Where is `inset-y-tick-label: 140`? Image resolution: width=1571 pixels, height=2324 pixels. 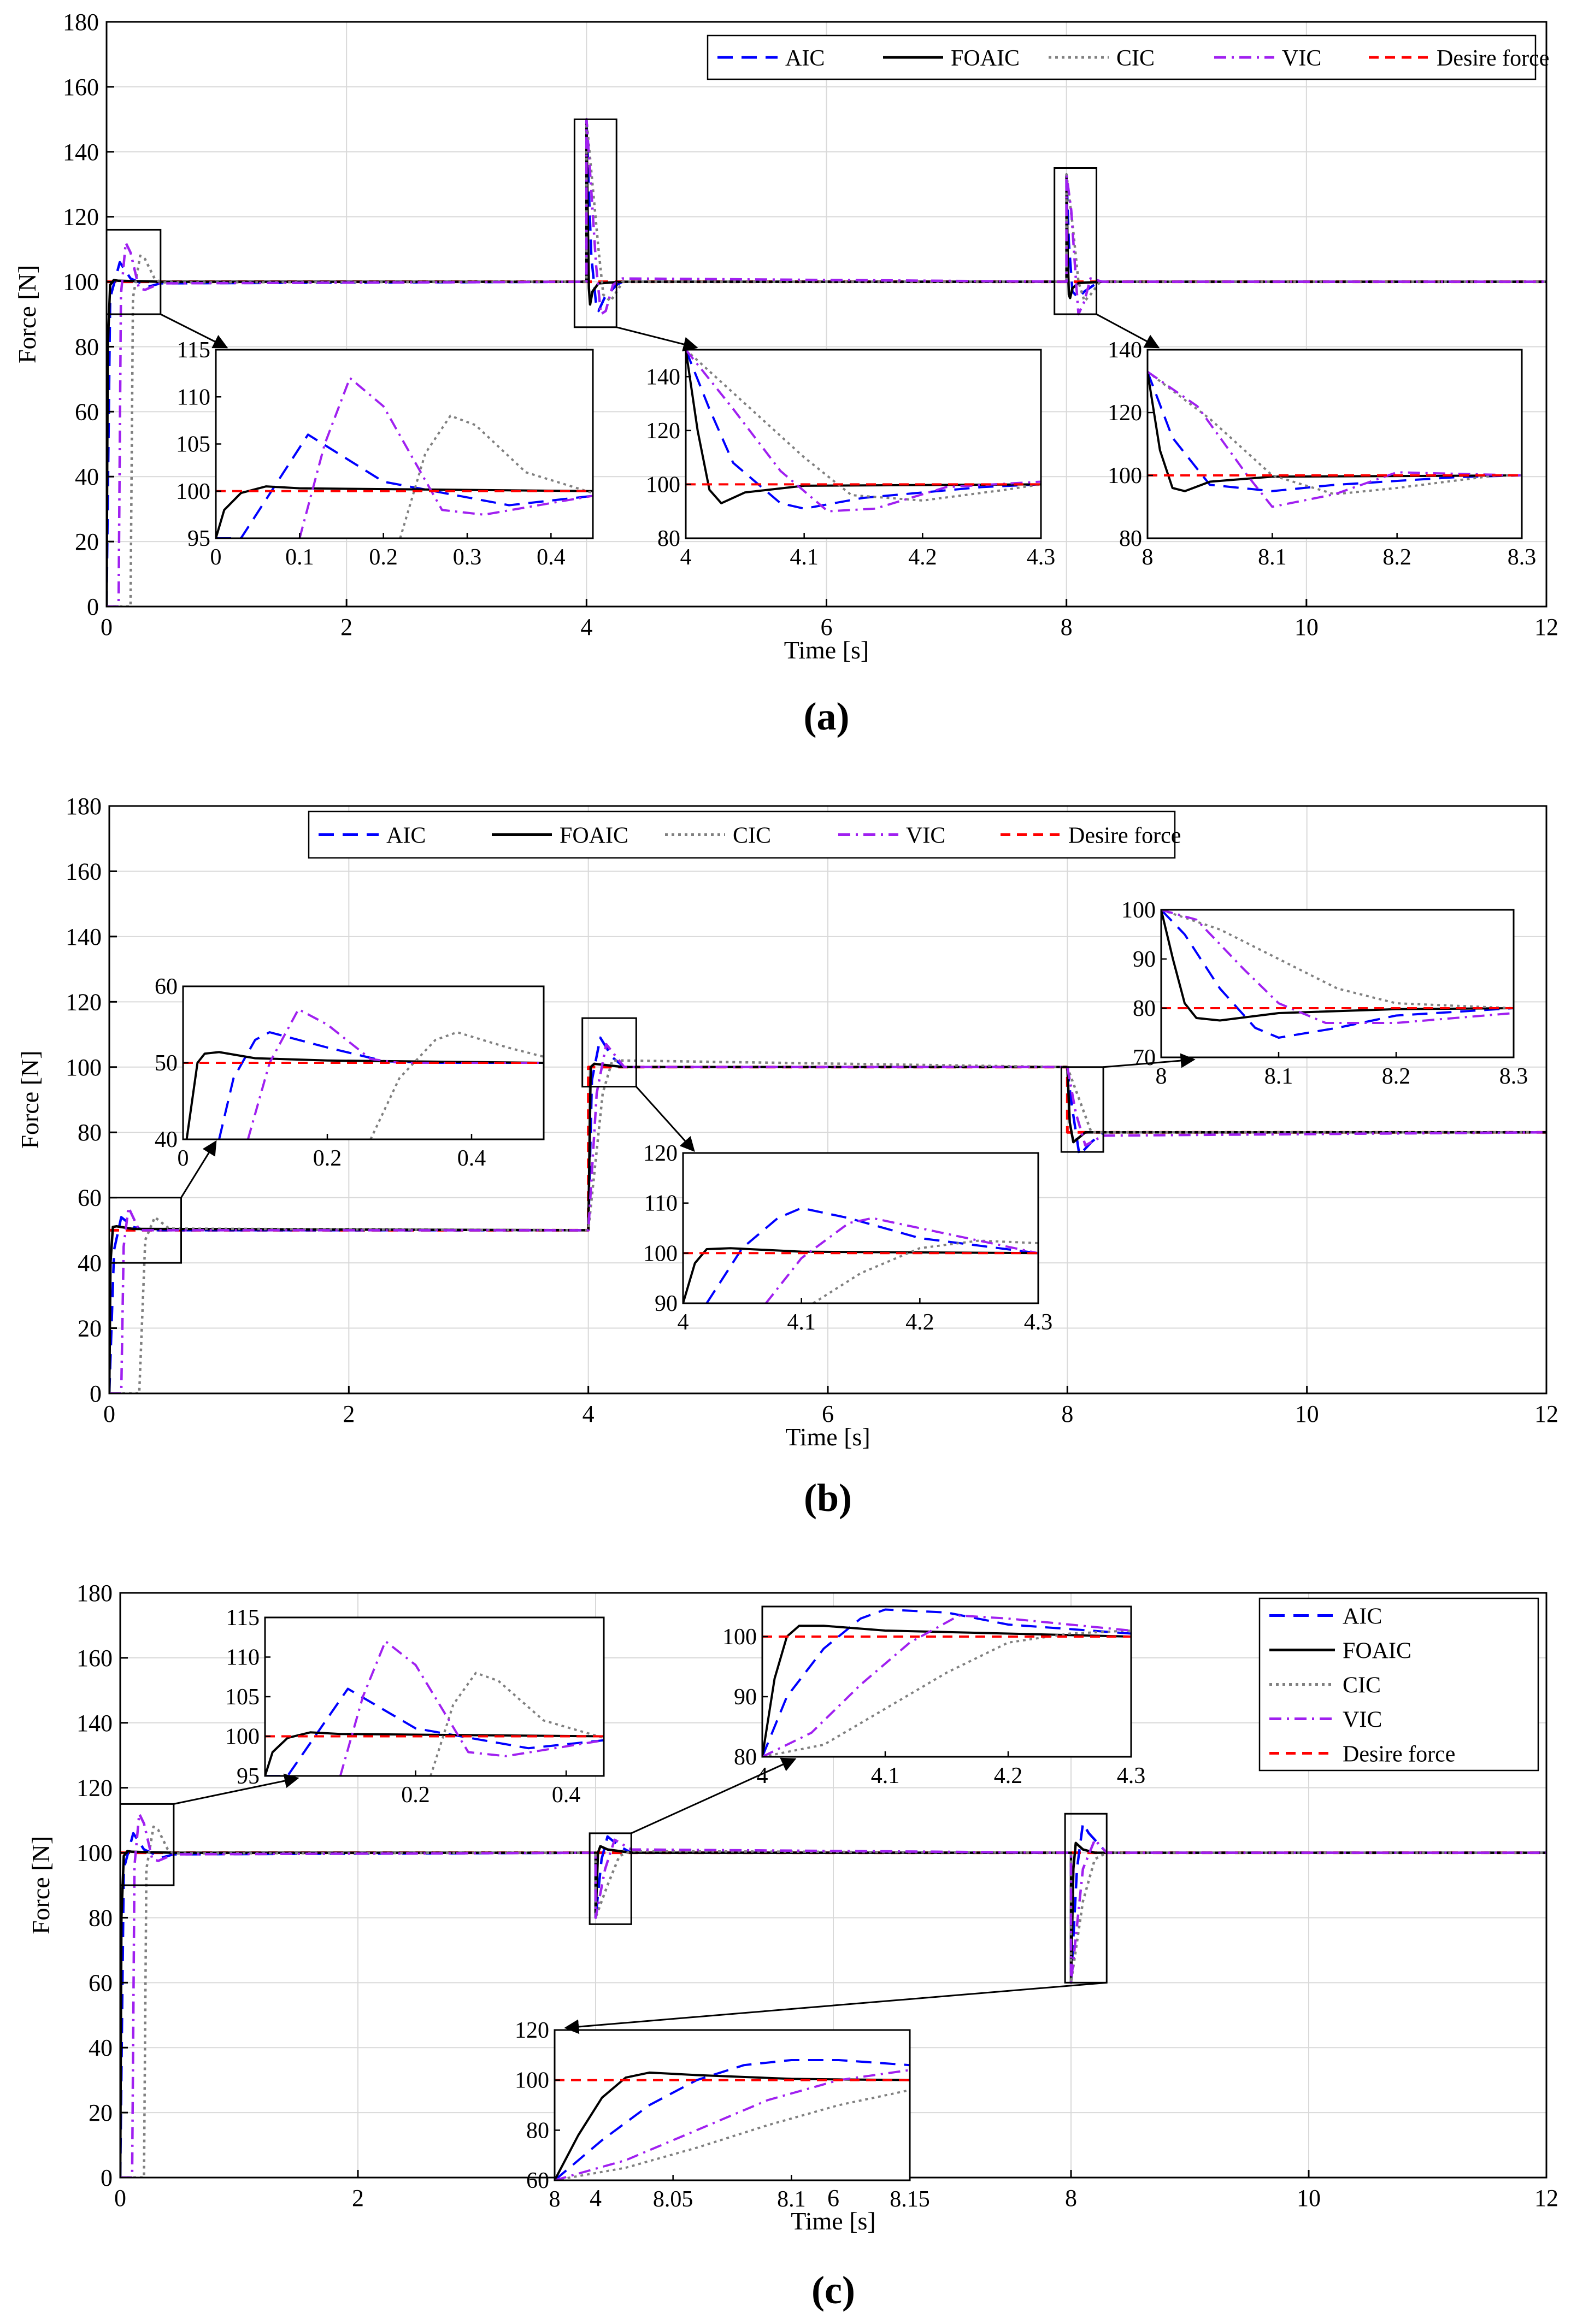 inset-y-tick-label: 140 is located at coordinates (663, 377).